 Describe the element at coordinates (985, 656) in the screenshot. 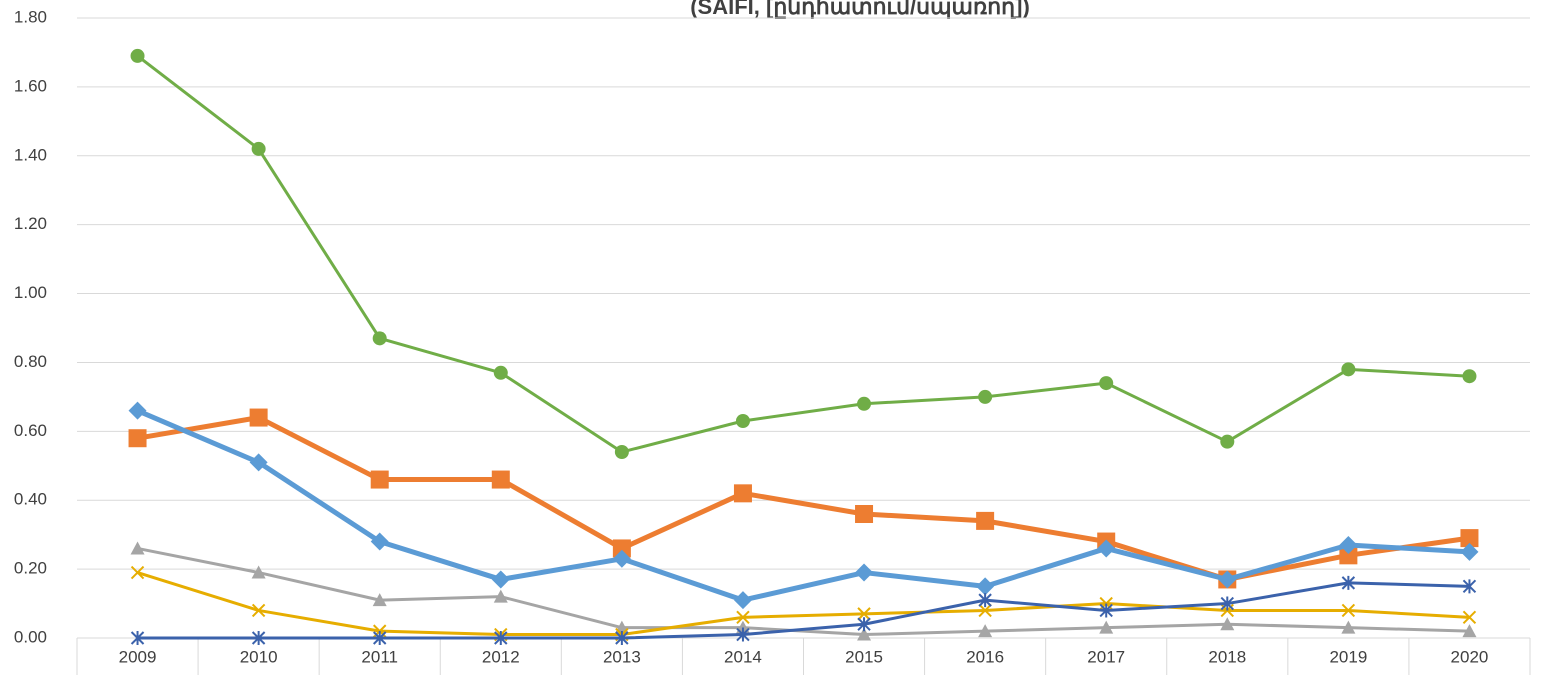

I see `x-tick-label: 2016` at that location.